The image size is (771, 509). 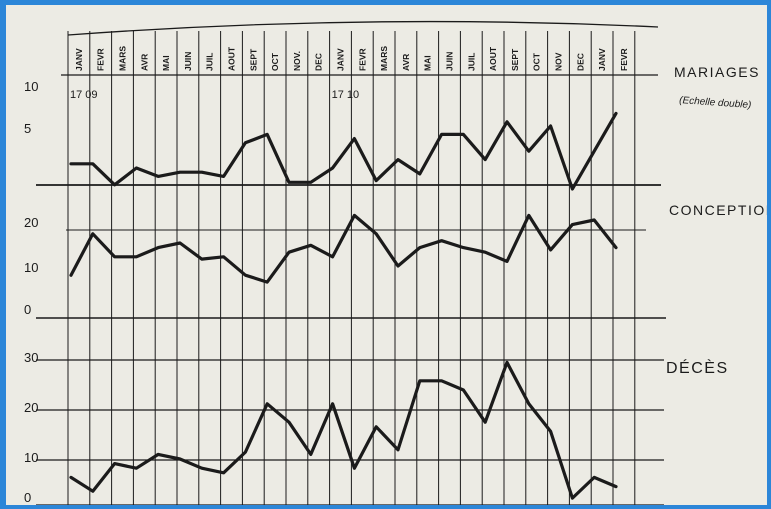 I want to click on series-label: CONCEPTION, so click(x=718, y=210).